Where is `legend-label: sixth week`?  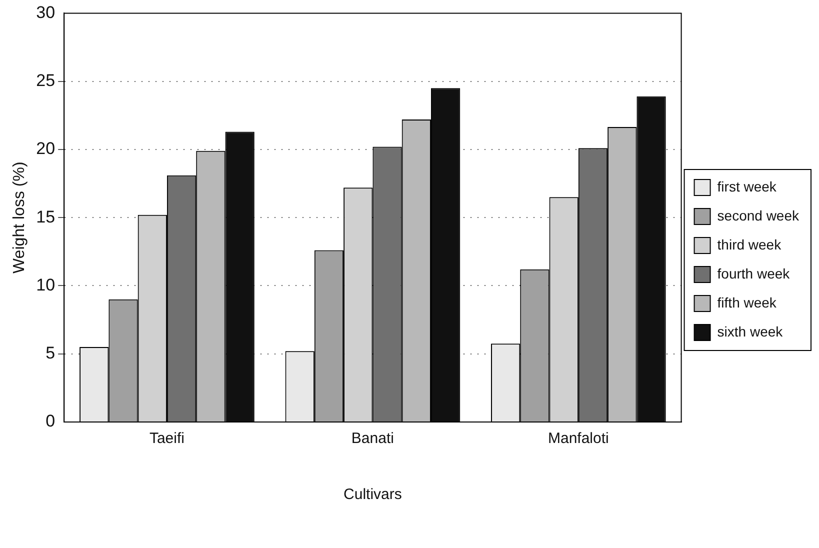 legend-label: sixth week is located at coordinates (750, 331).